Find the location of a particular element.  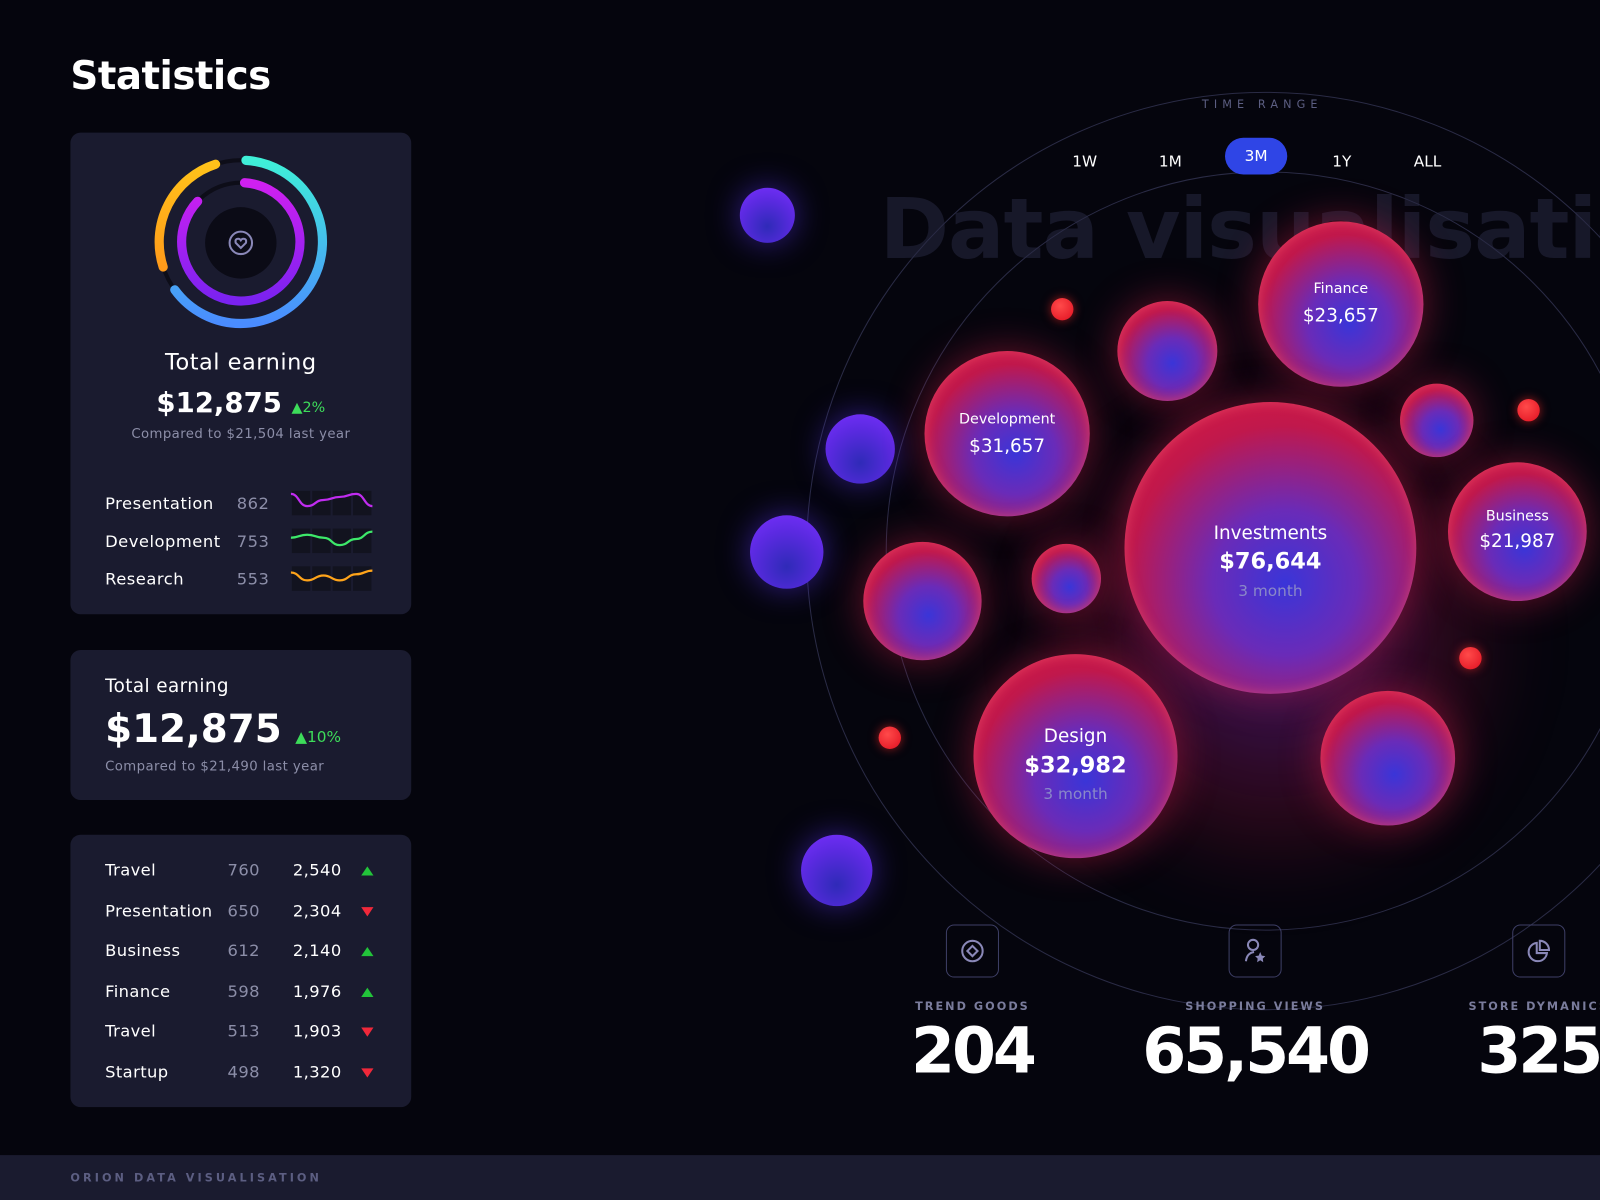

bubble-label: Finance is located at coordinates (1341, 288).